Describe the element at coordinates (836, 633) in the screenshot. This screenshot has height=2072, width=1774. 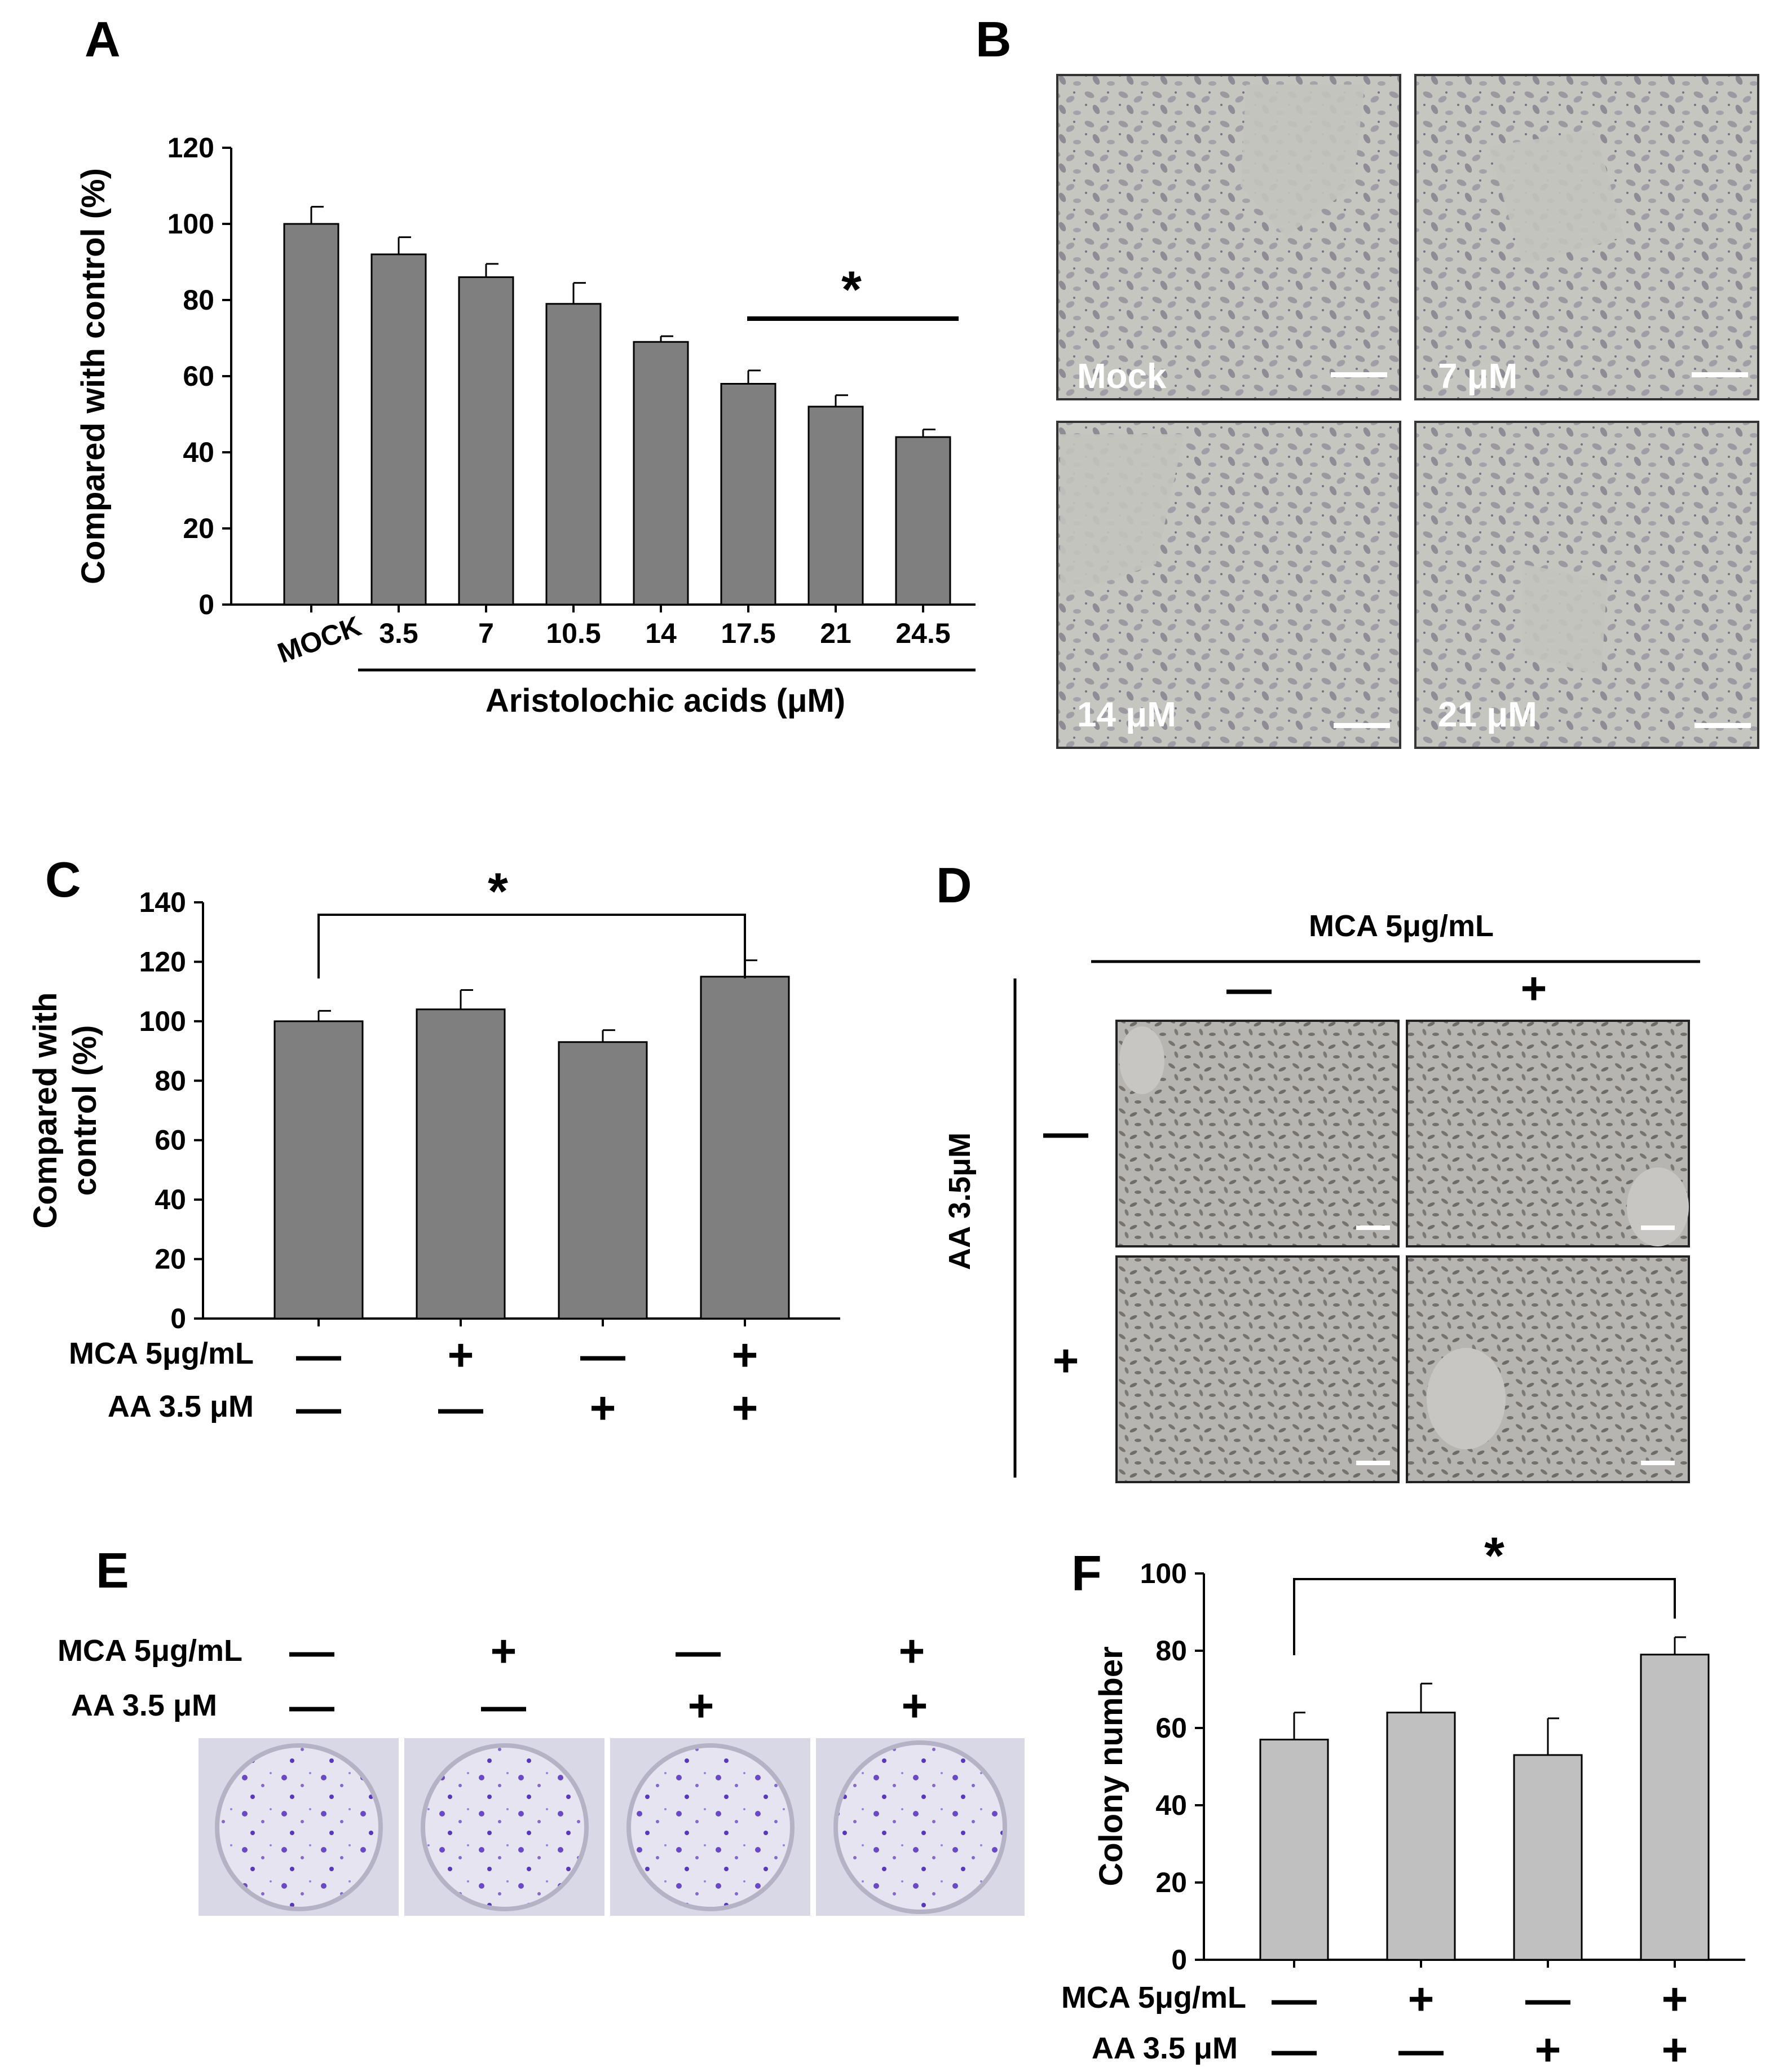
I see `x-tick-label: 21` at that location.